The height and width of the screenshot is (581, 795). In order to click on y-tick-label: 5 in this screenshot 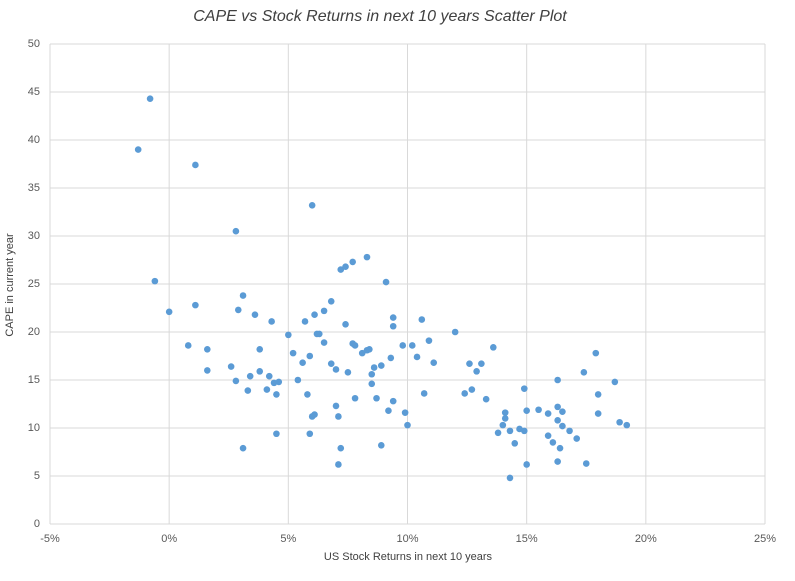, I will do `click(37, 476)`.